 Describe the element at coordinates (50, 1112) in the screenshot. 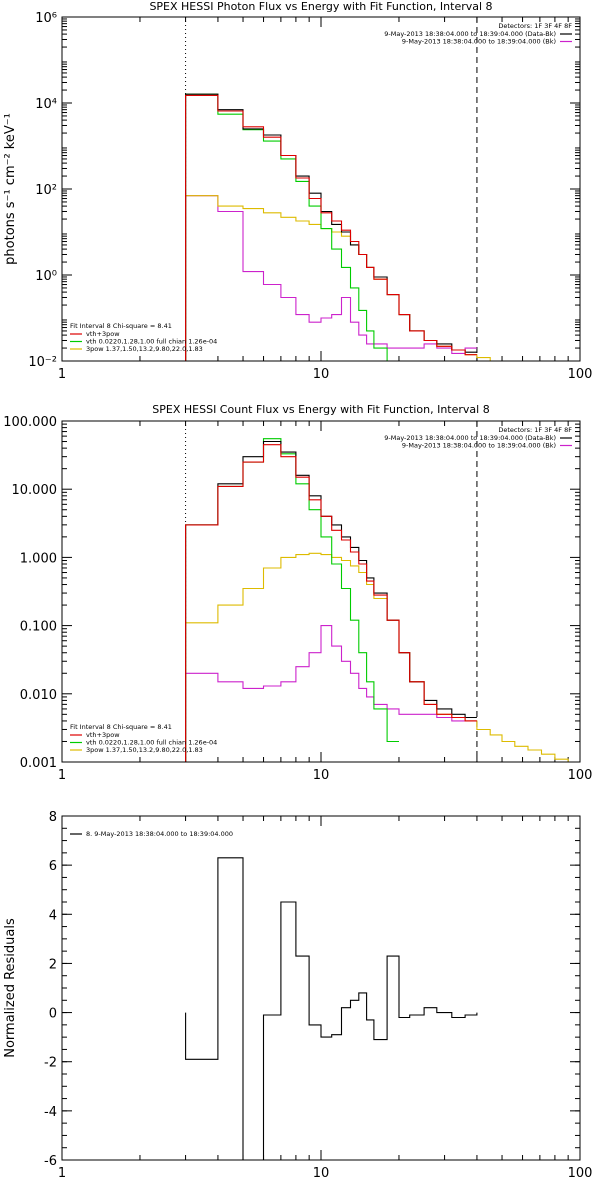

I see `y-tick-label: -4` at that location.